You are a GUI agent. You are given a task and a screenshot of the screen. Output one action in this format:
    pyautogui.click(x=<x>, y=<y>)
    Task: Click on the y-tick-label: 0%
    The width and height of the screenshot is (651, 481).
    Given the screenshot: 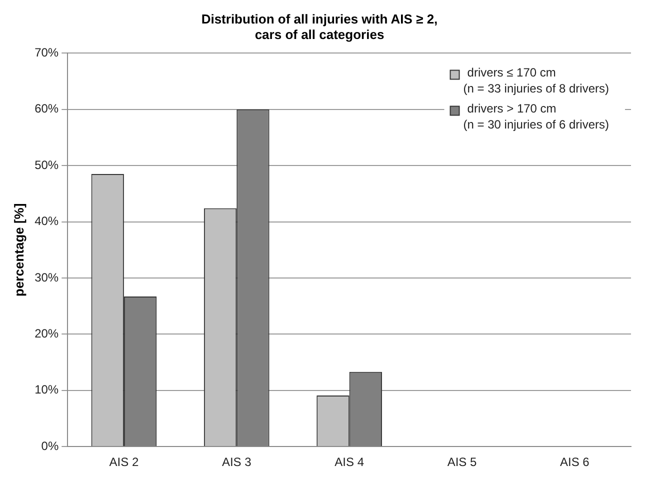 What is the action you would take?
    pyautogui.click(x=50, y=445)
    